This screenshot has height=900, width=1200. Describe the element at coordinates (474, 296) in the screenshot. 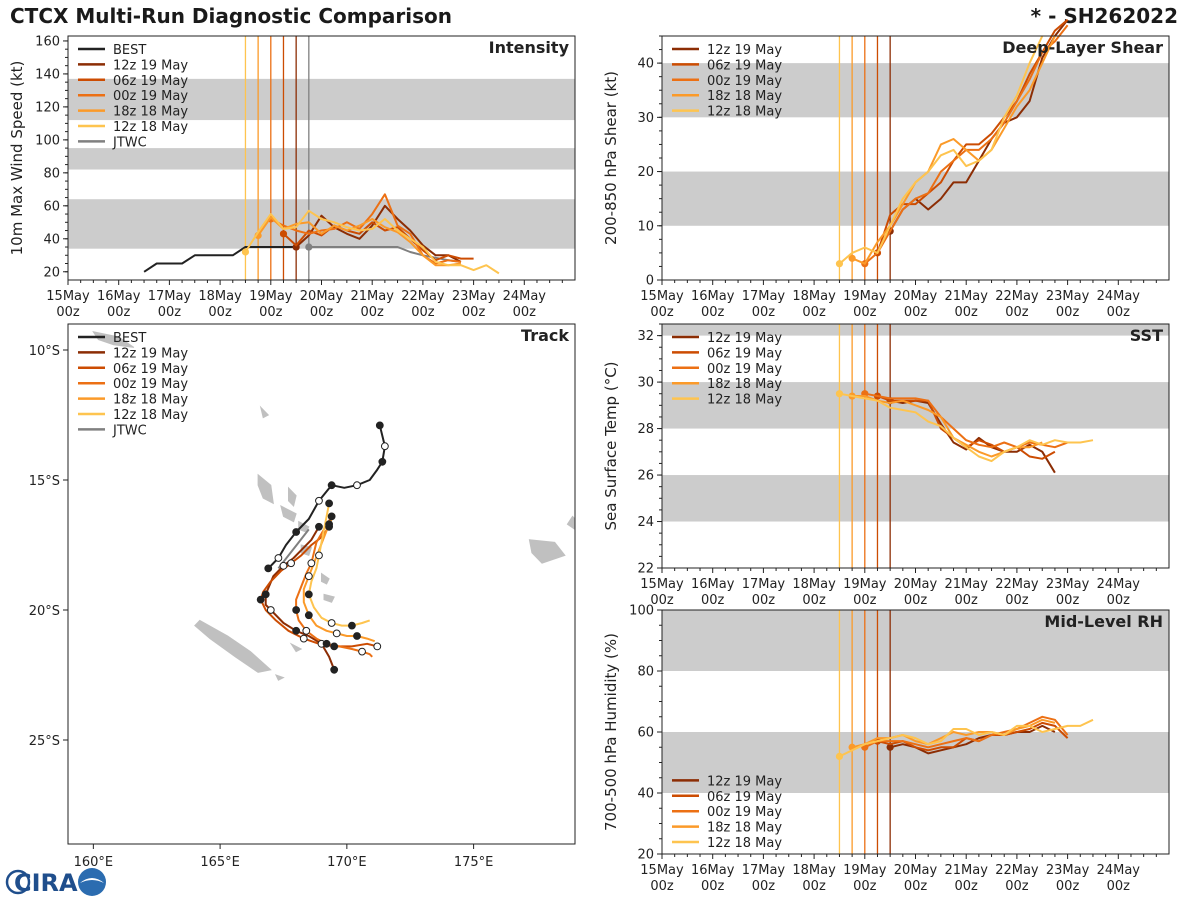

I see `intensity-xtick-label: 23May` at that location.